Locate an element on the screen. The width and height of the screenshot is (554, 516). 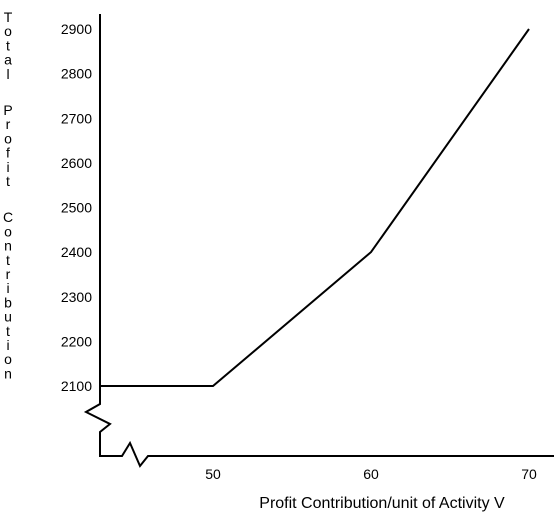
x-tick-label: 50 is located at coordinates (213, 474).